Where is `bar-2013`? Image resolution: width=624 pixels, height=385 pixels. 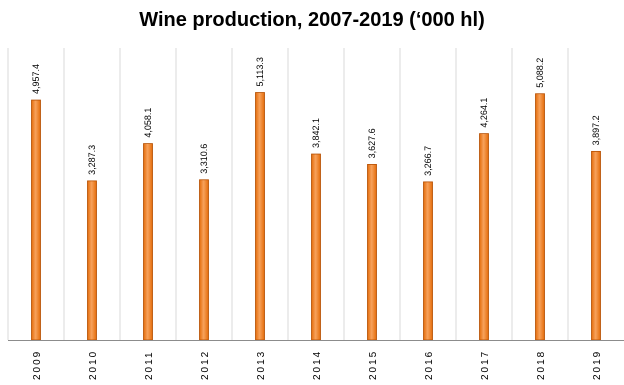 bar-2013 is located at coordinates (260, 216).